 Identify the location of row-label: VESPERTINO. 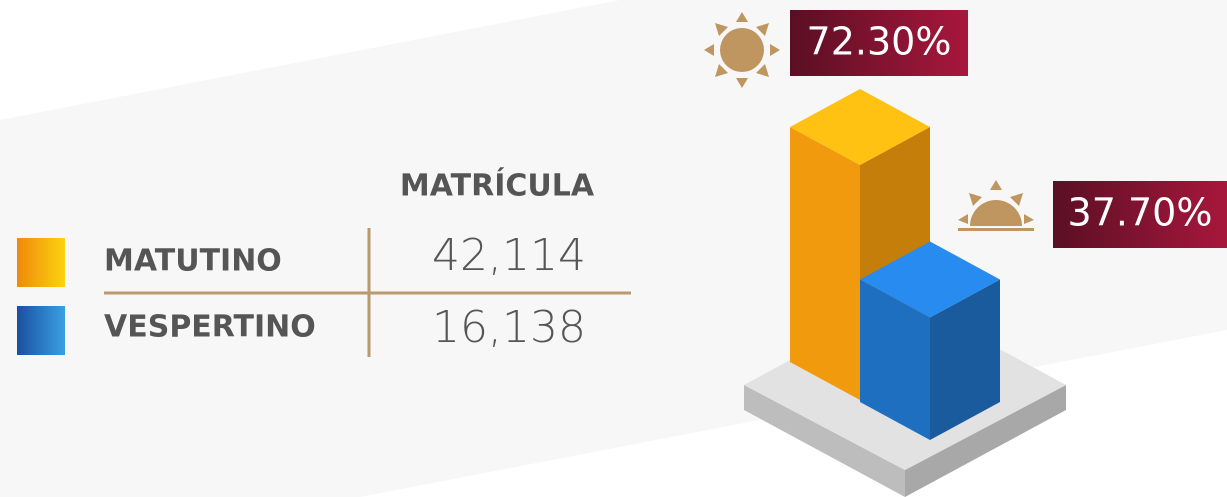
(210, 327).